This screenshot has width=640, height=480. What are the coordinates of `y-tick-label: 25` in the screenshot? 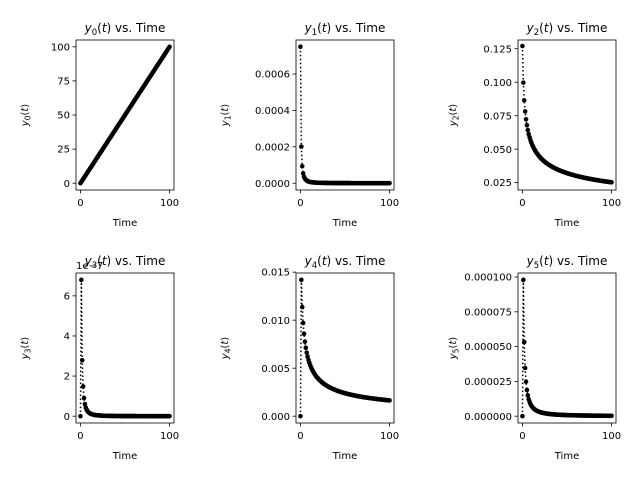 It's located at (63, 150).